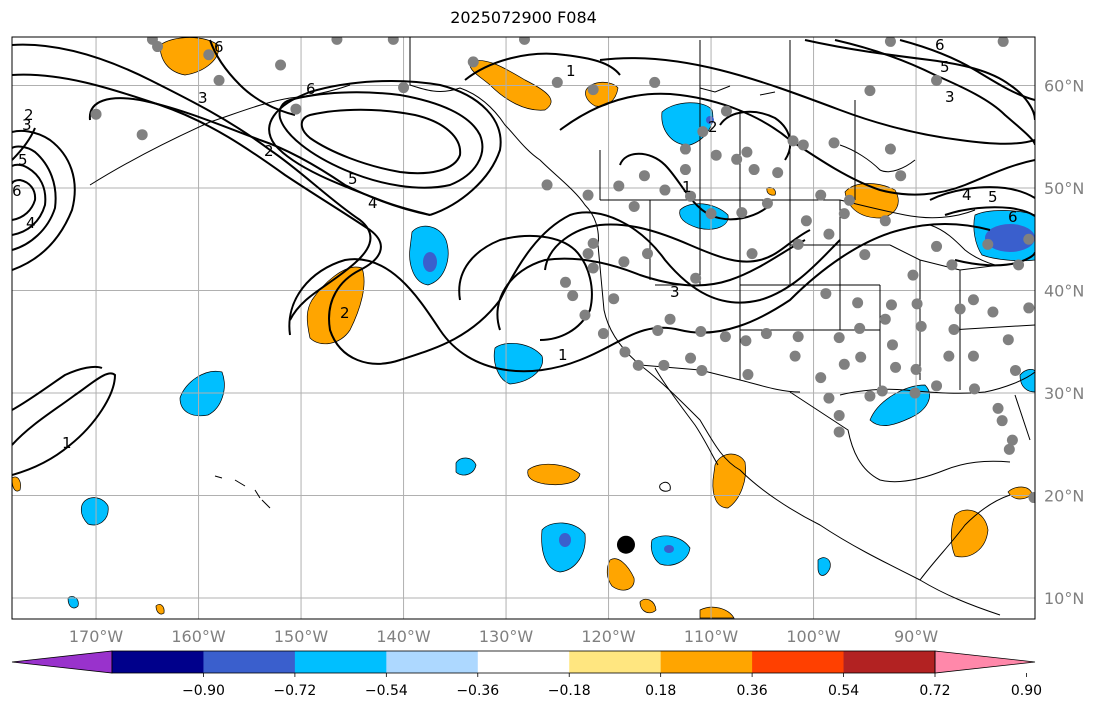  What do you see at coordinates (962, 245) in the screenshot?
I see `coastline-great-lakes` at bounding box center [962, 245].